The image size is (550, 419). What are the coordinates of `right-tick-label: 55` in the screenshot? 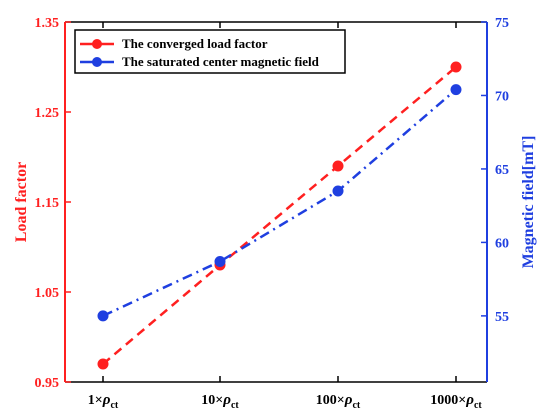 It's located at (502, 317).